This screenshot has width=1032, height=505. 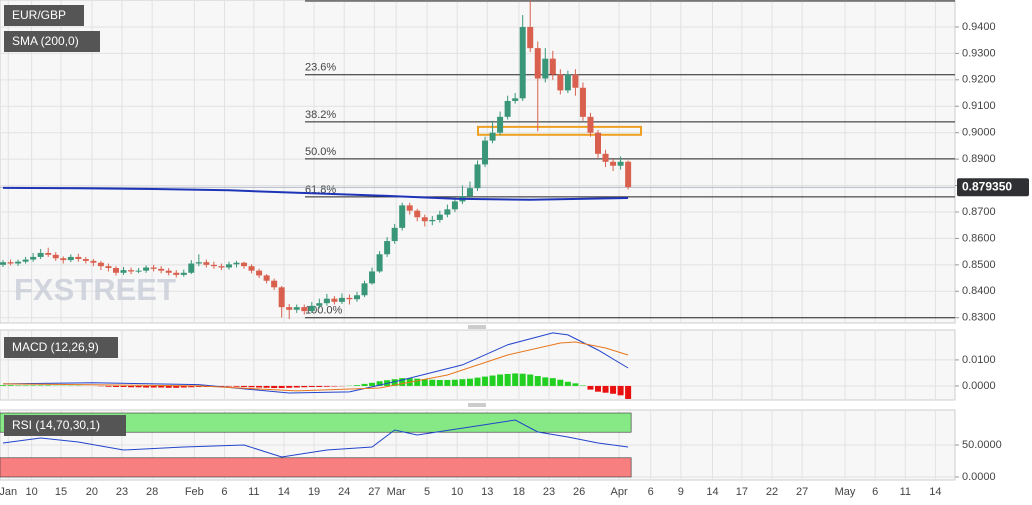 I want to click on x-tick-label: 24, so click(x=344, y=492).